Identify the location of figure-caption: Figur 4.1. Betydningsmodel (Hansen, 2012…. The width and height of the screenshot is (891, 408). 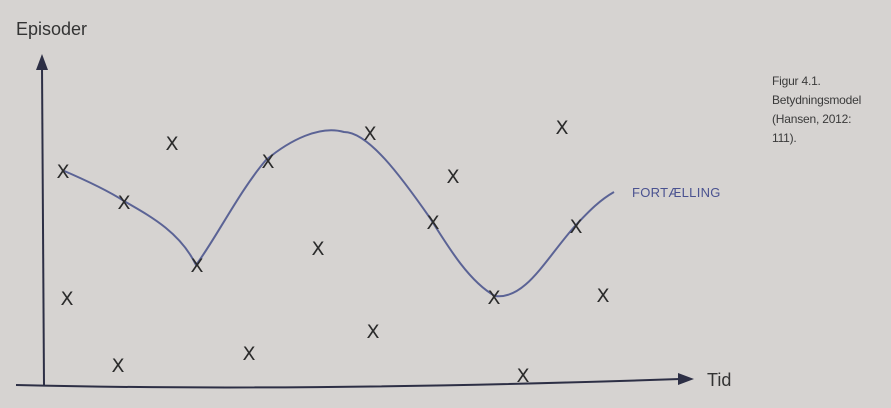
(828, 110).